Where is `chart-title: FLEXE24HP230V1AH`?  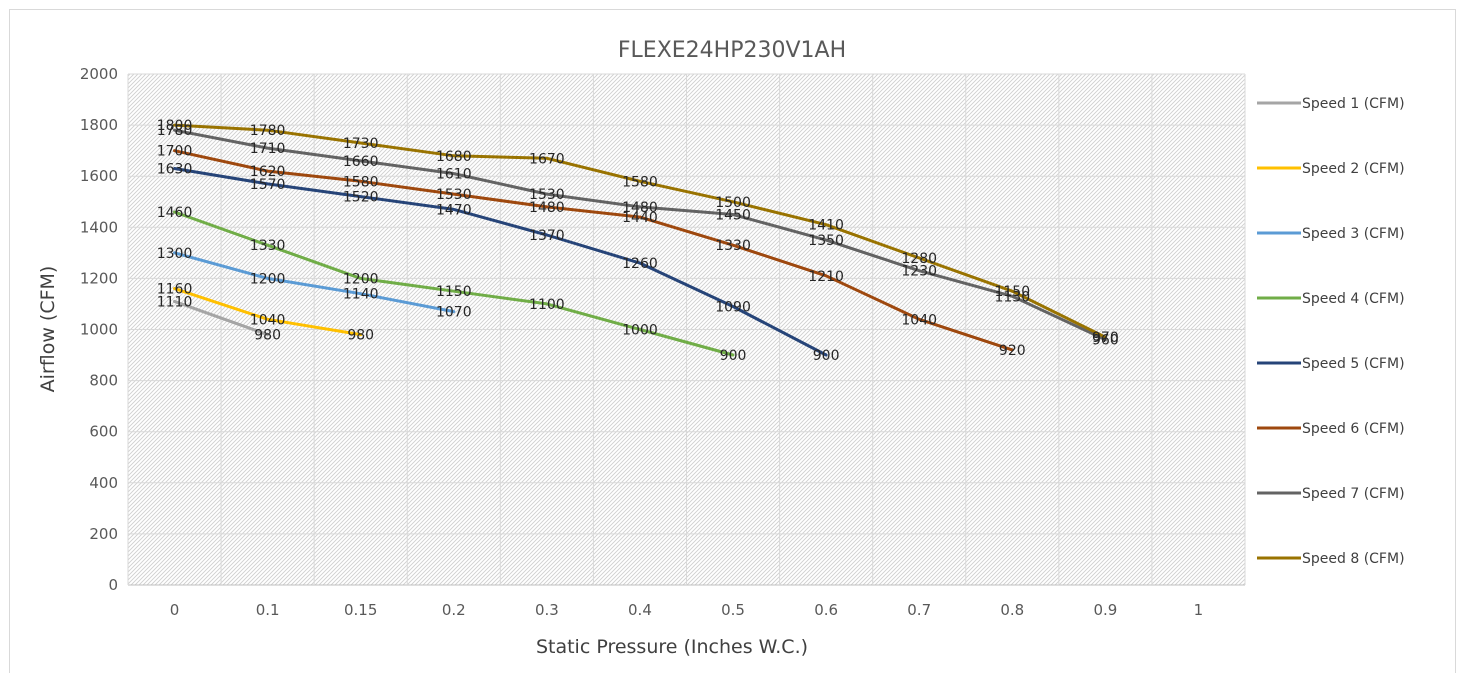
chart-title: FLEXE24HP230V1AH is located at coordinates (732, 50).